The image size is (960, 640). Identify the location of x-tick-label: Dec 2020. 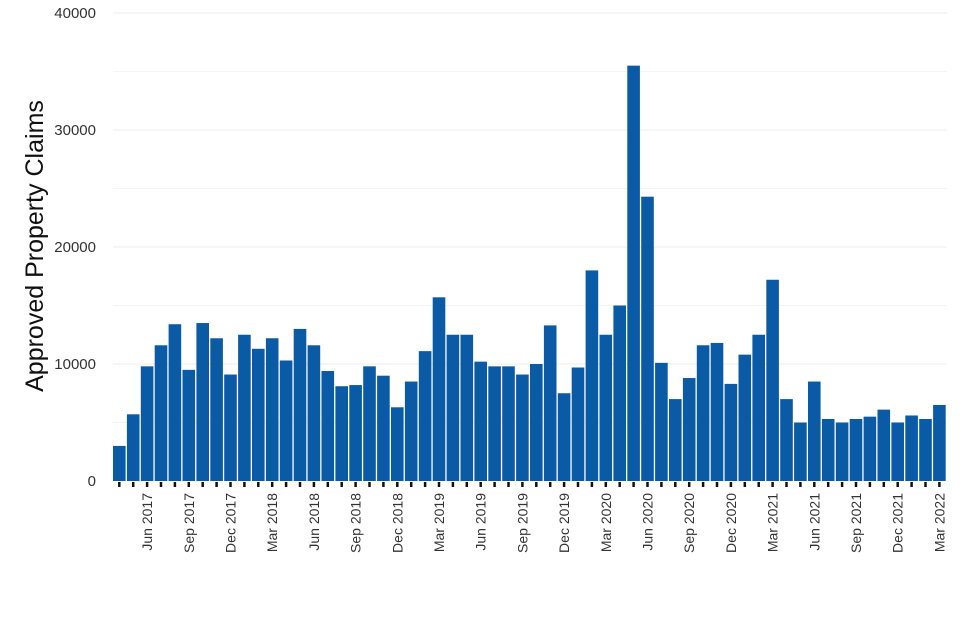
(731, 523).